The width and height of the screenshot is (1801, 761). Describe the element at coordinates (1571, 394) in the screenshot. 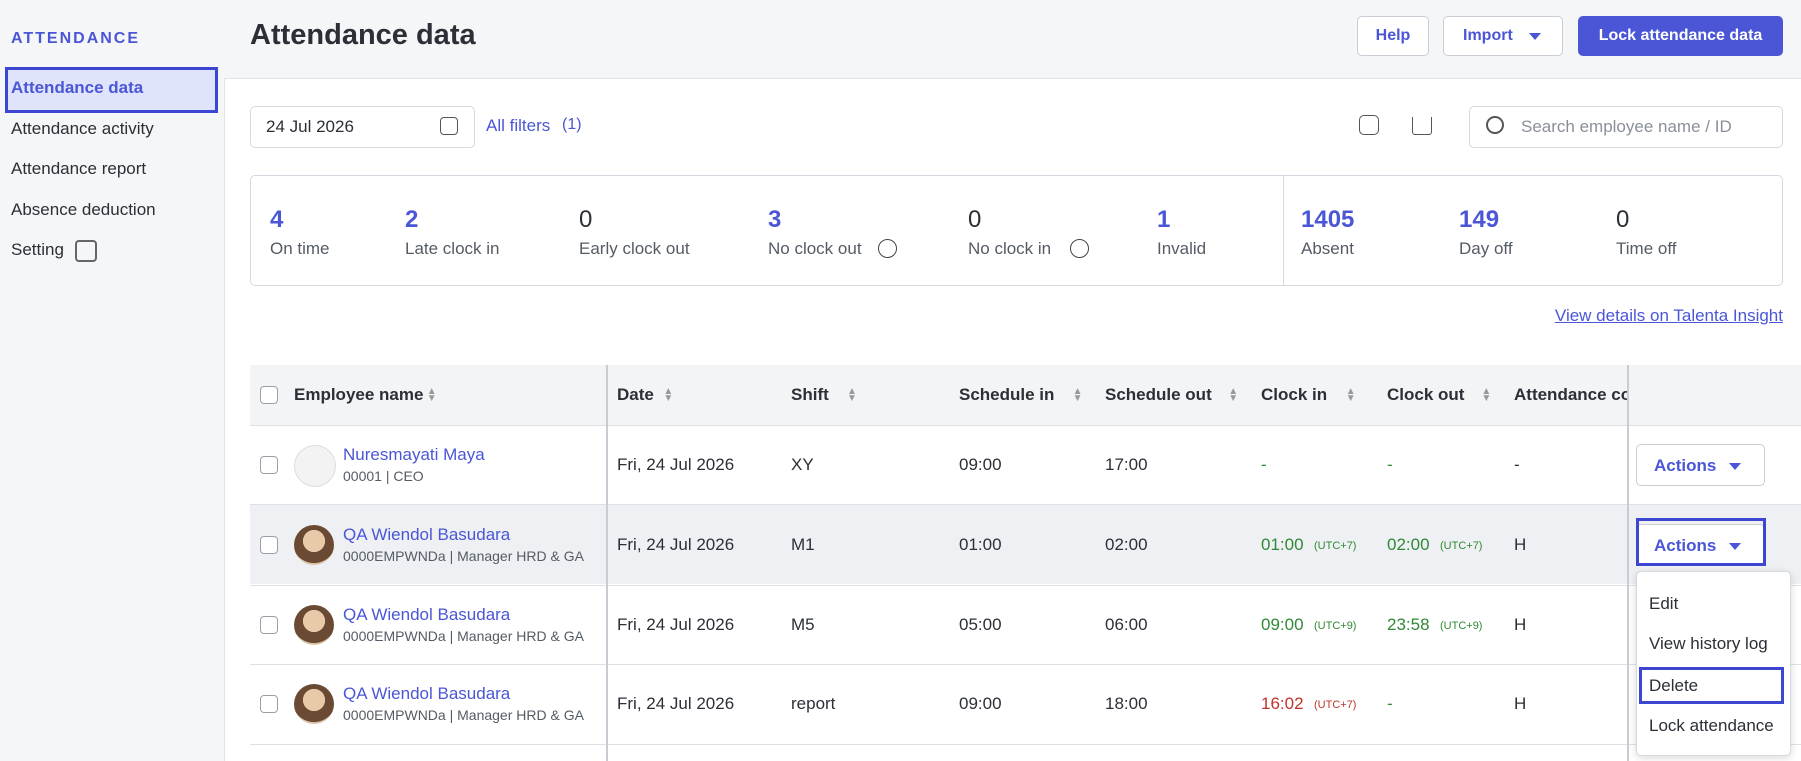

I see `column-header: Attendance co` at that location.